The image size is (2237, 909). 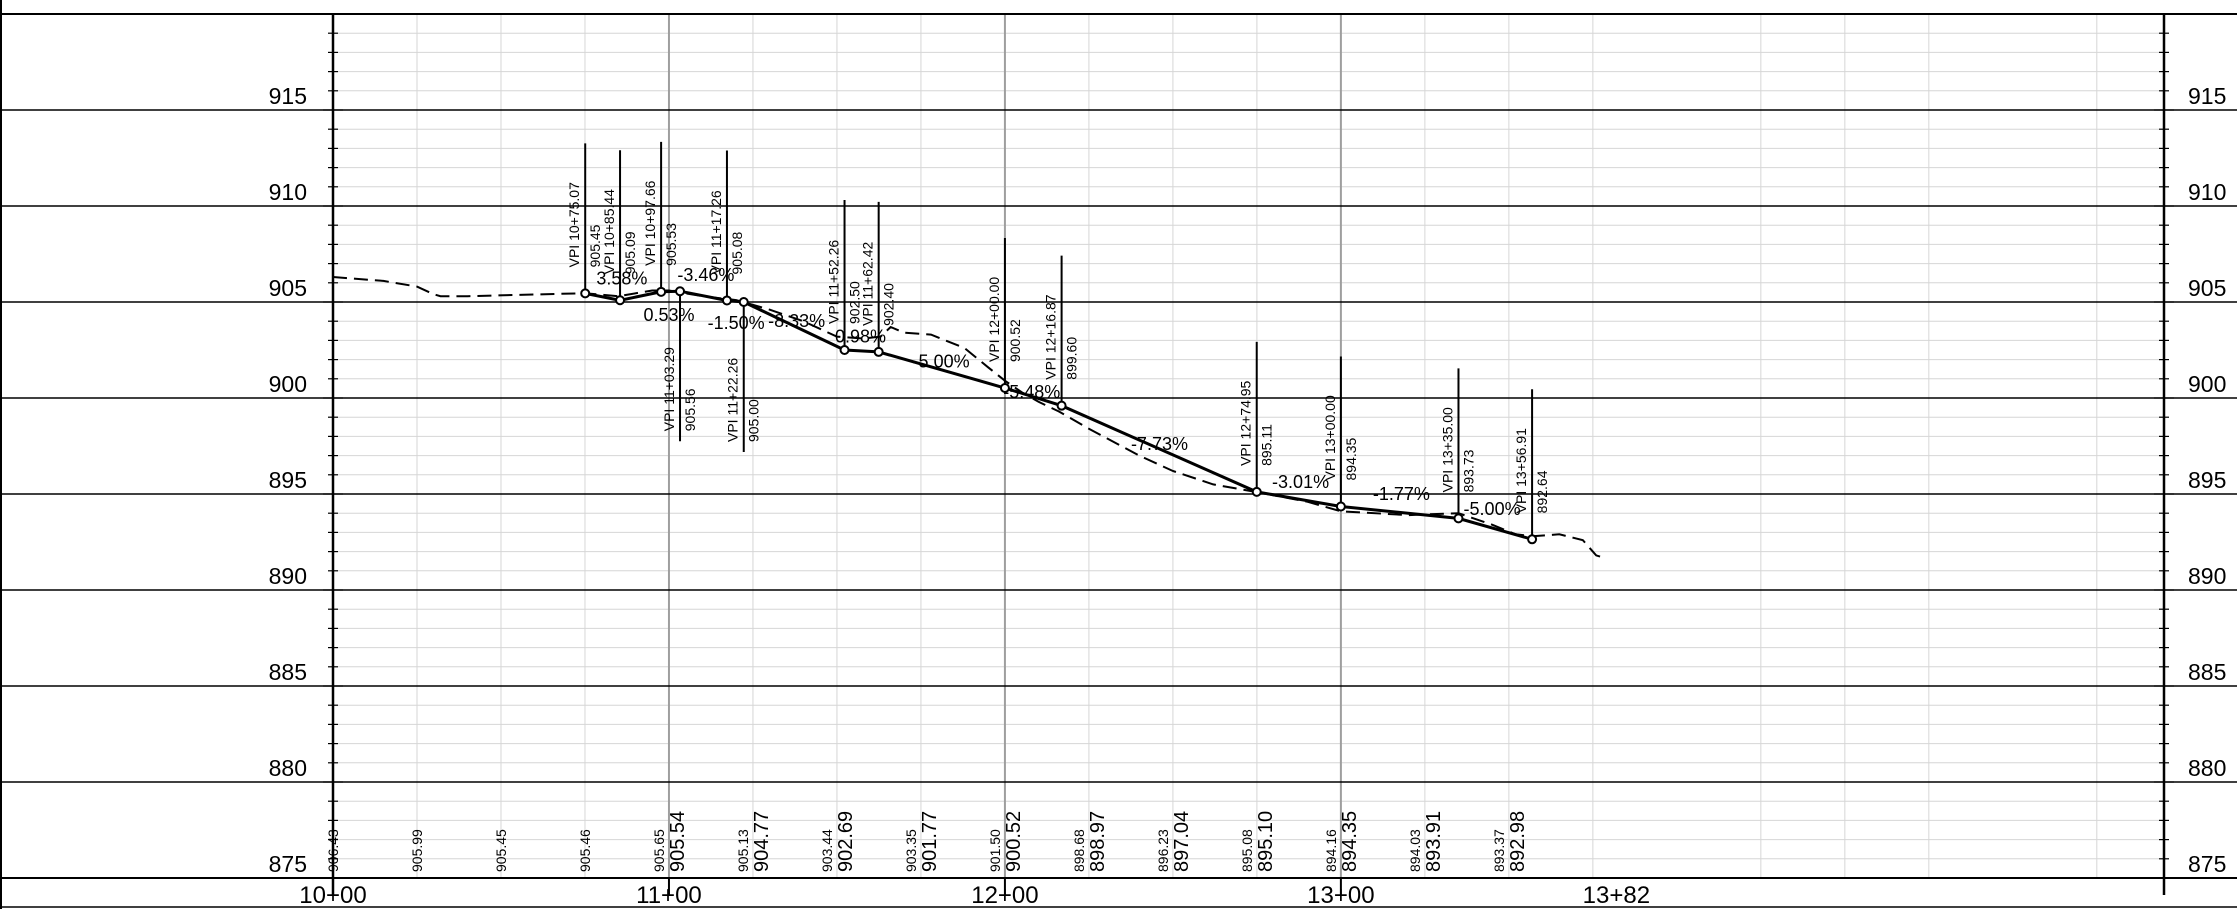 I want to click on vpi-station-label: VPI 10+85.44, so click(x=609, y=231).